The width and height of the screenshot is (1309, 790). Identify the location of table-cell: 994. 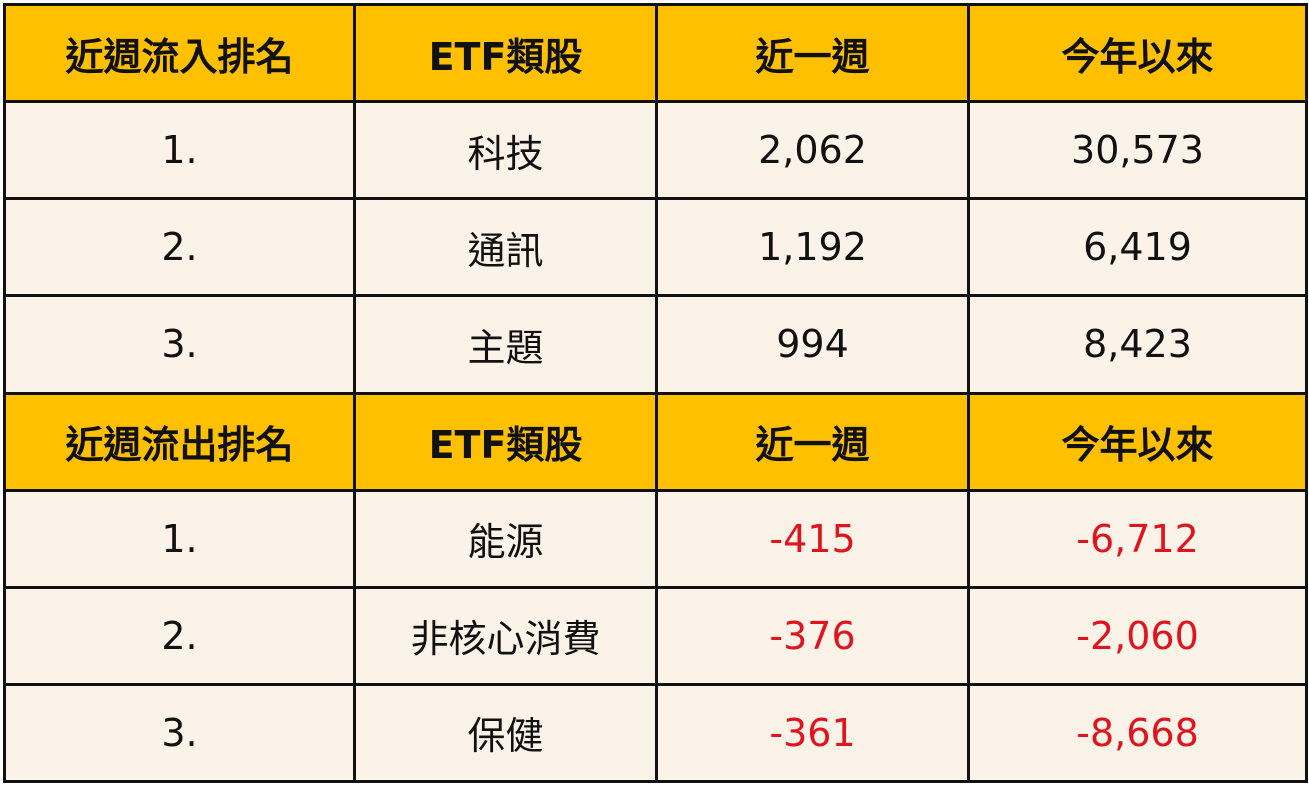
(812, 344).